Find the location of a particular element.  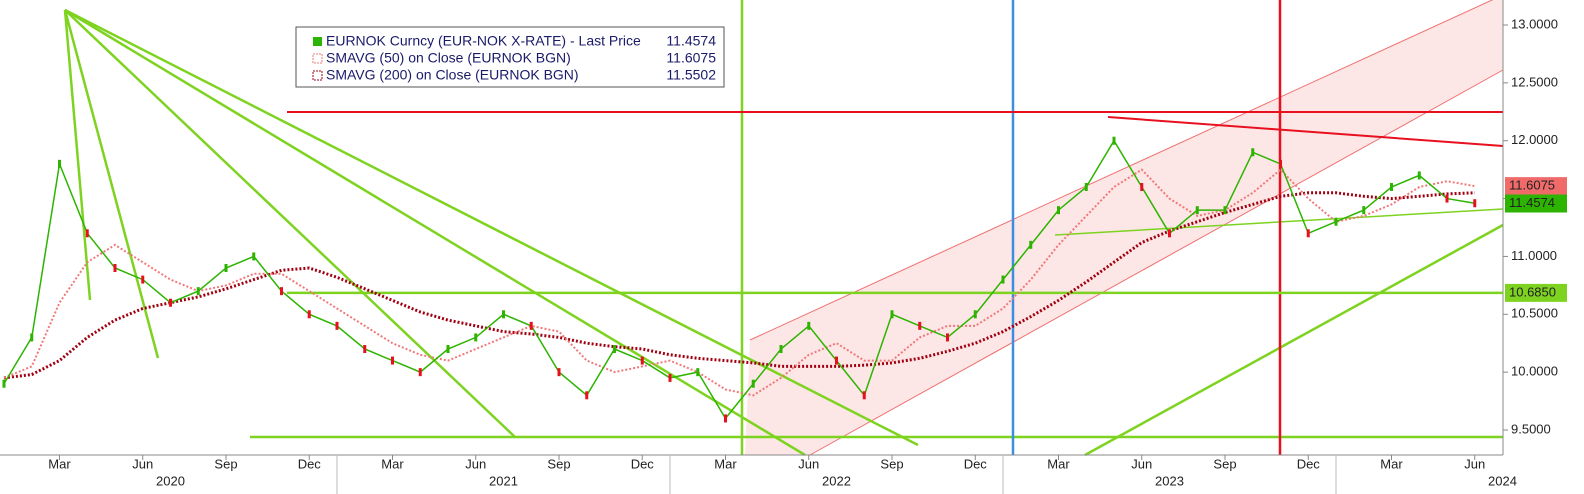

legend-value: 11.4574 is located at coordinates (691, 41).